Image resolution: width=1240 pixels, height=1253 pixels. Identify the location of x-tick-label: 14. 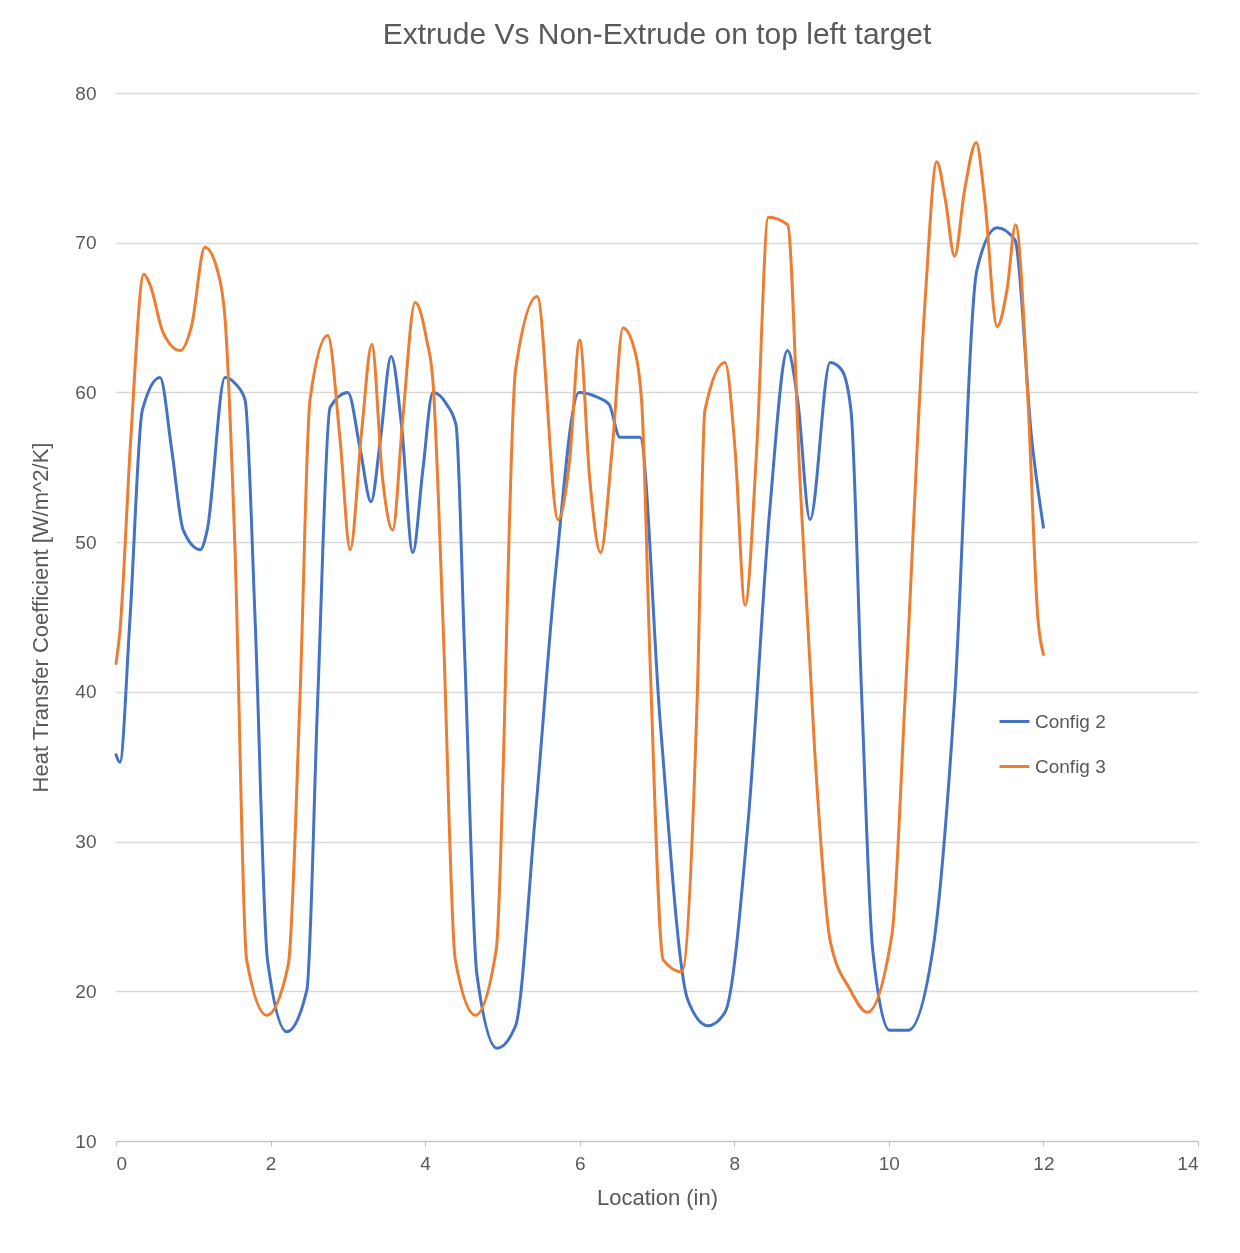
(1188, 1163).